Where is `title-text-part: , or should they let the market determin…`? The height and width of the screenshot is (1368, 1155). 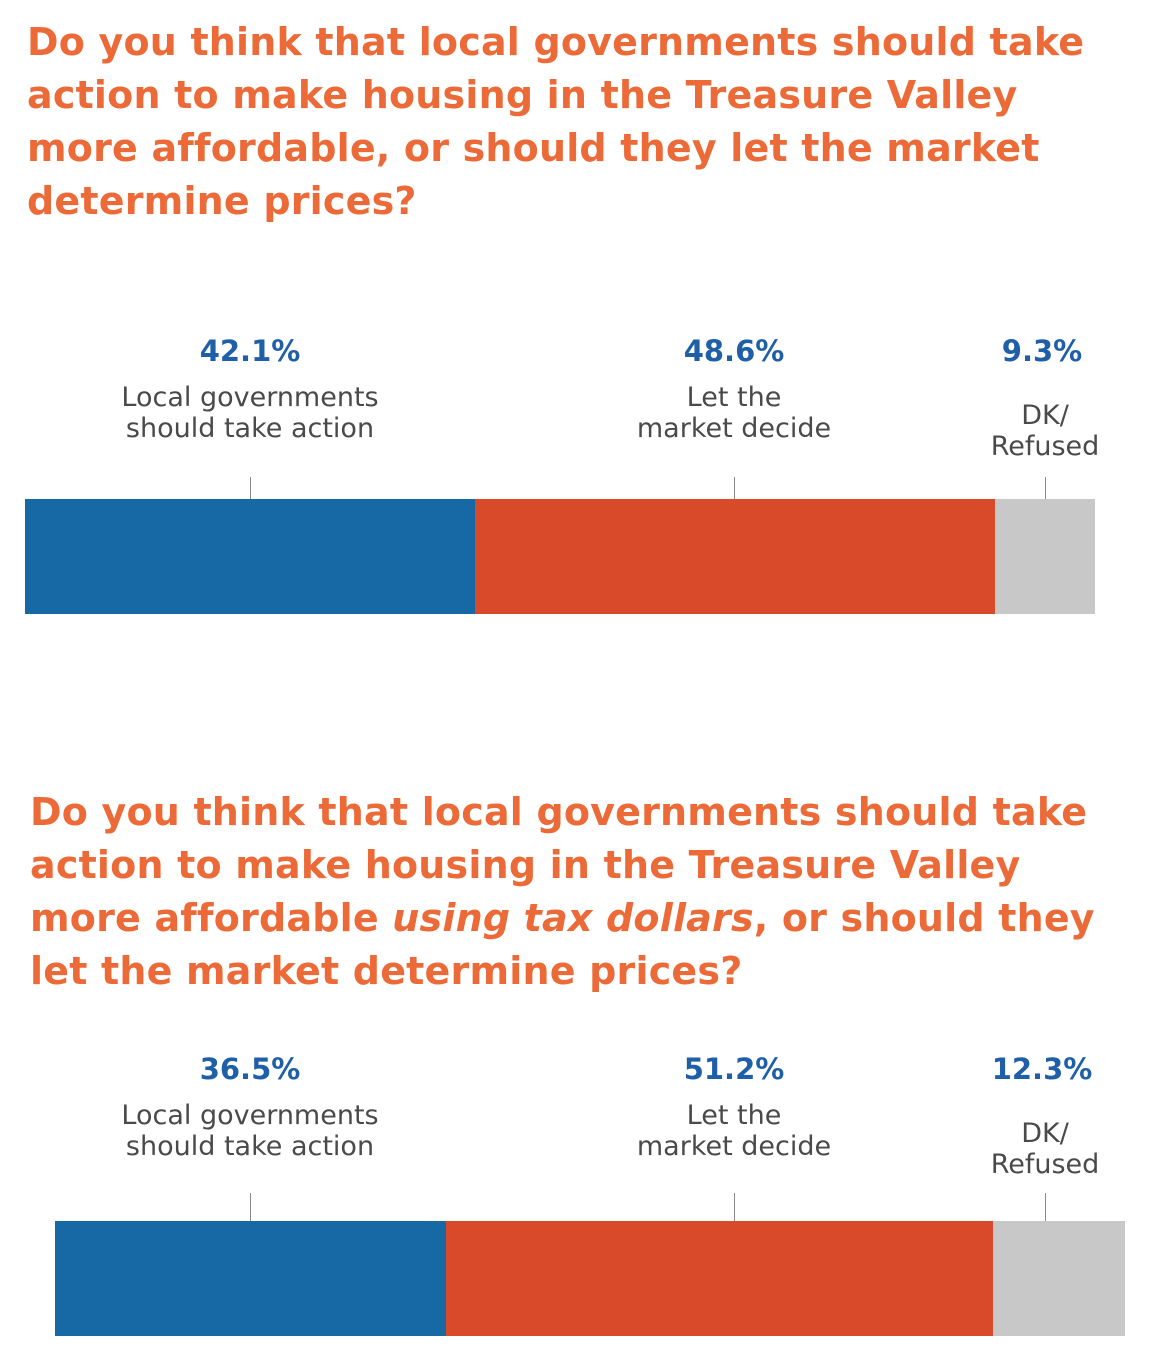
title-text-part: , or should they let the market determin… is located at coordinates (562, 944).